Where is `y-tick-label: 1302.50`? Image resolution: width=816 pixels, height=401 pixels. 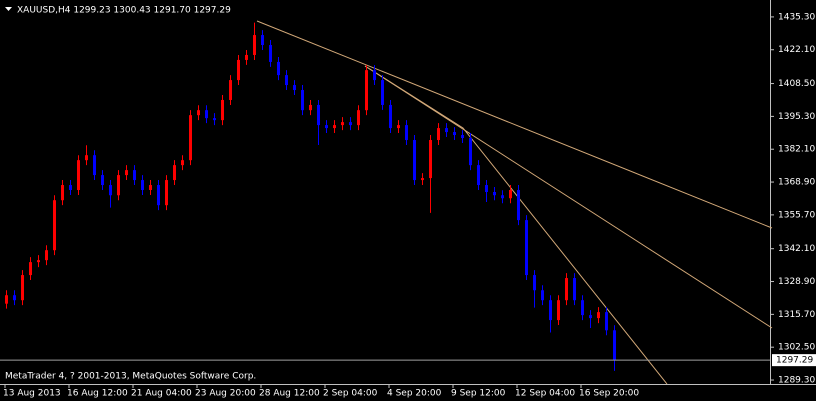
y-tick-label: 1302.50 is located at coordinates (796, 348).